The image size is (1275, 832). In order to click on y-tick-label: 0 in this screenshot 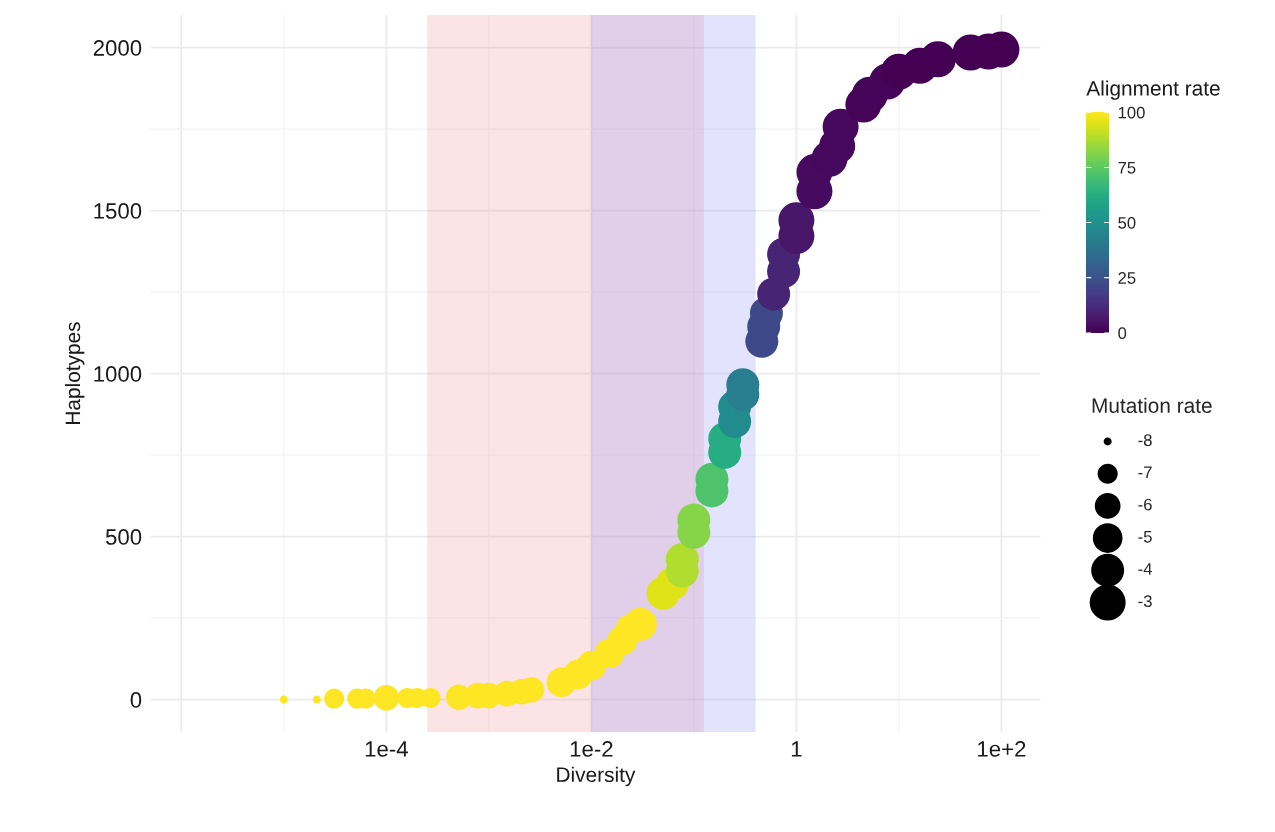, I will do `click(136, 700)`.